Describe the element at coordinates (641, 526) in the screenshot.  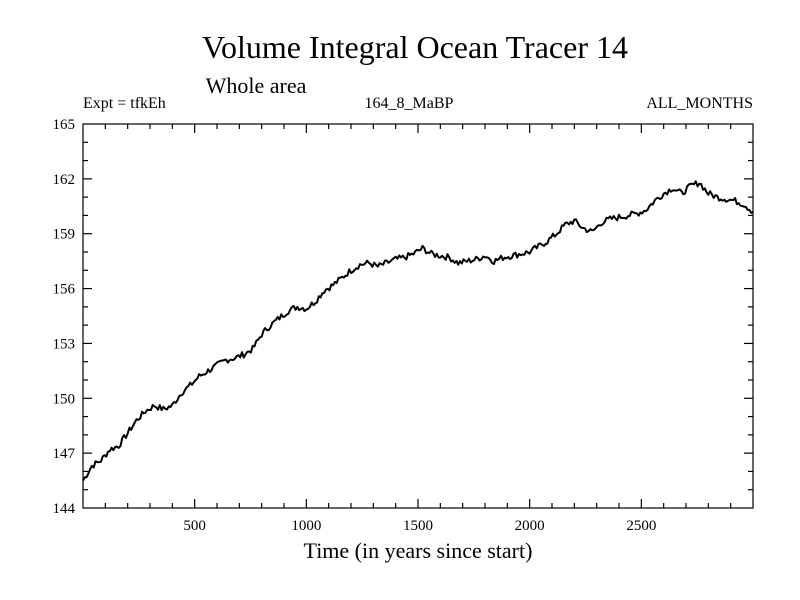
I see `x-tick-label: 2500` at that location.